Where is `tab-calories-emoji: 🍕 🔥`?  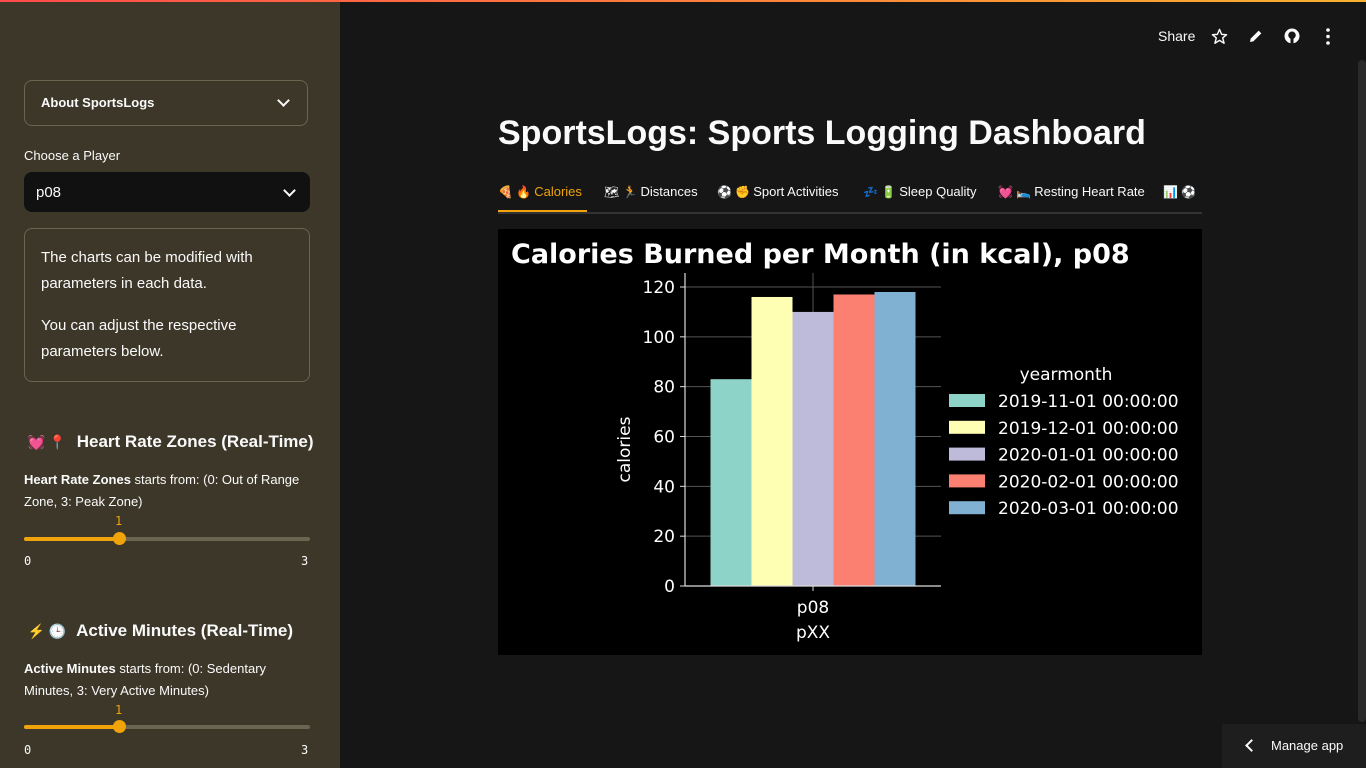
tab-calories-emoji: 🍕 🔥 is located at coordinates (515, 192).